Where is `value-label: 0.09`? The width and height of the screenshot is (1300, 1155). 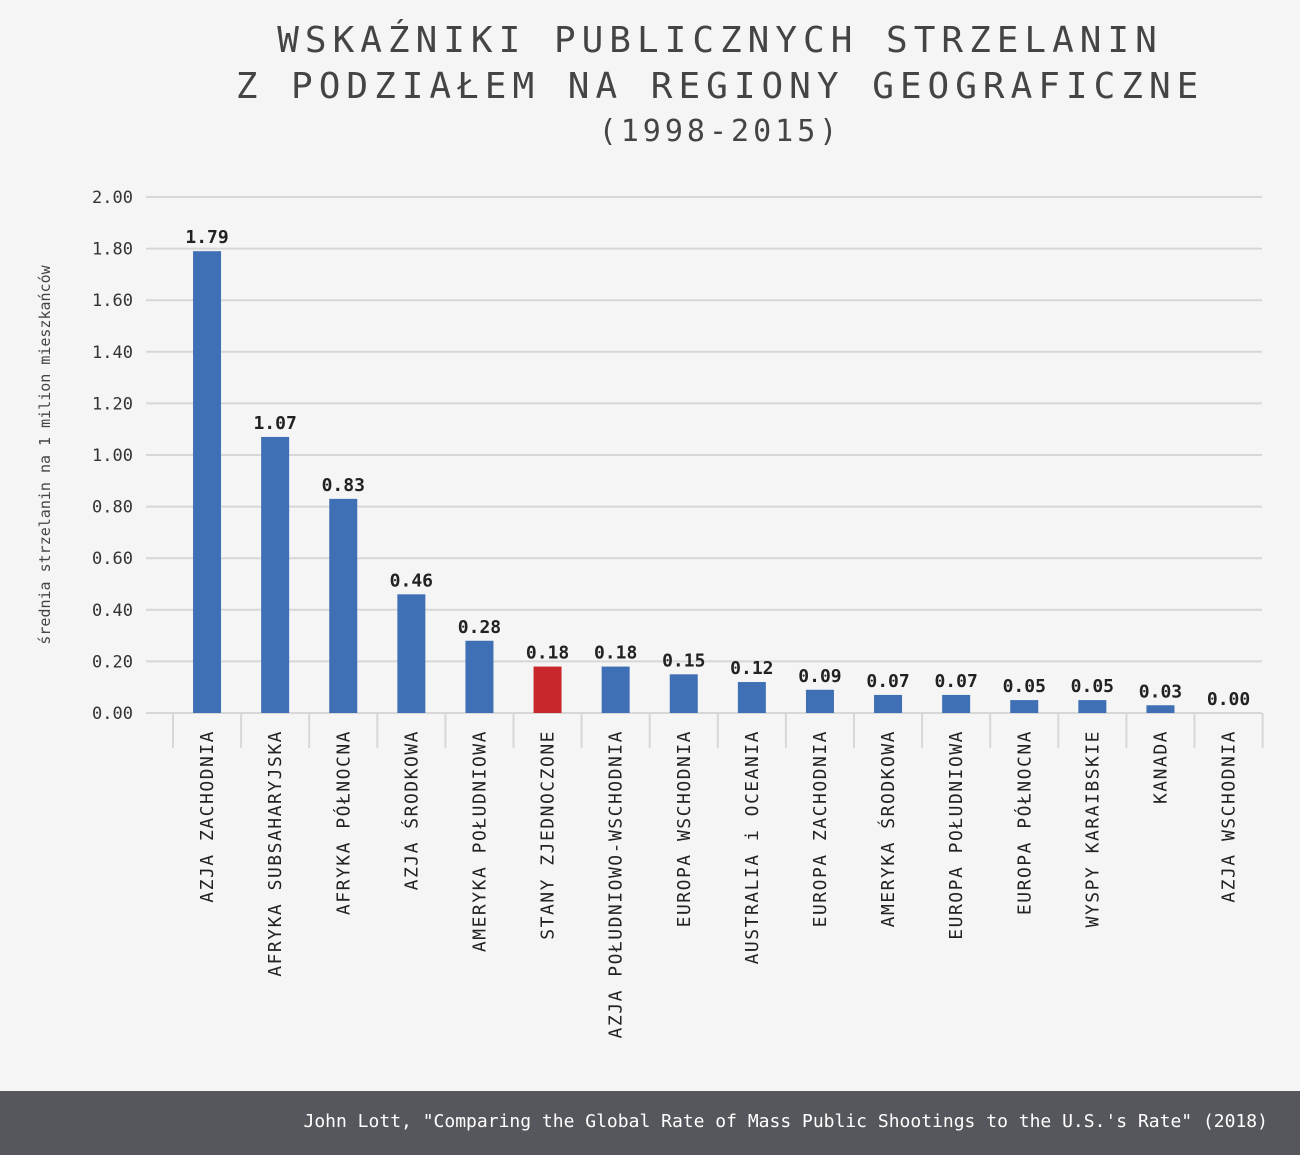 value-label: 0.09 is located at coordinates (819, 676).